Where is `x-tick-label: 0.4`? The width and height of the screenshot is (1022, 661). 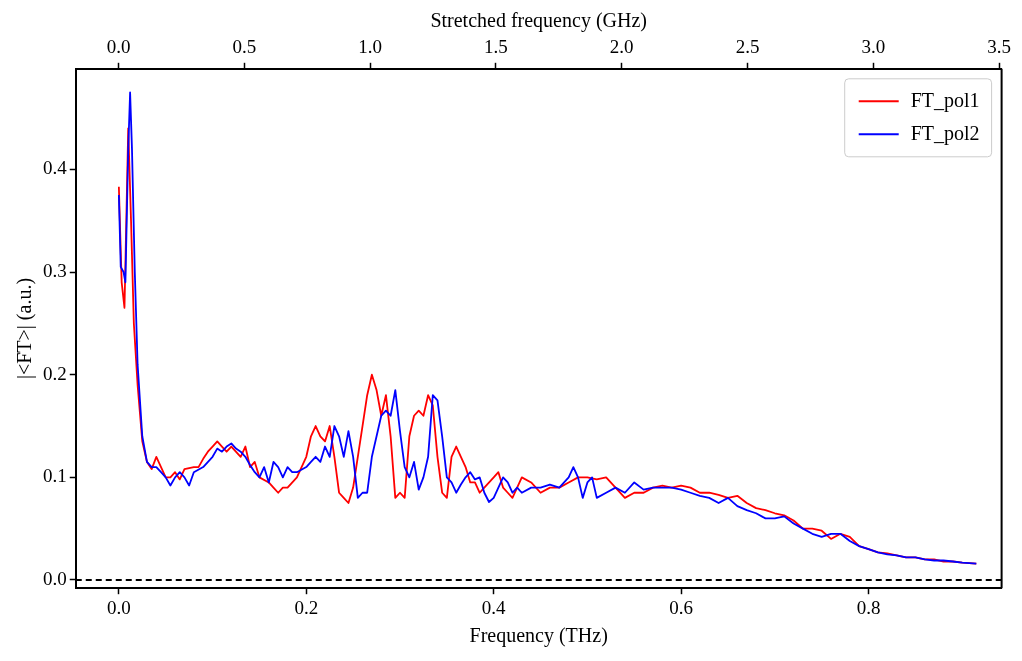 x-tick-label: 0.4 is located at coordinates (494, 607).